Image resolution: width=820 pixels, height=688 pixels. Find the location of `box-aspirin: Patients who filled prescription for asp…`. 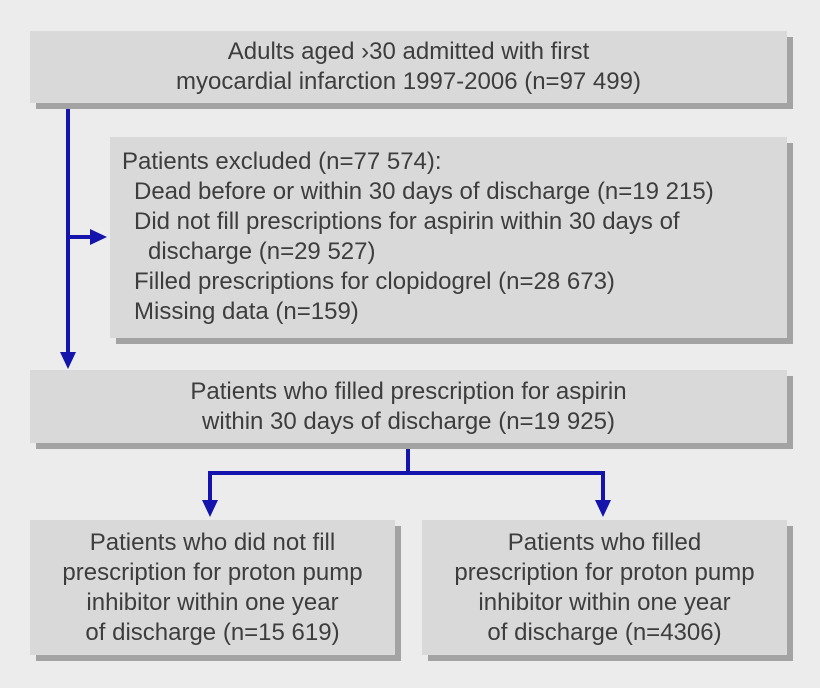

box-aspirin: Patients who filled prescription for asp… is located at coordinates (408, 406).